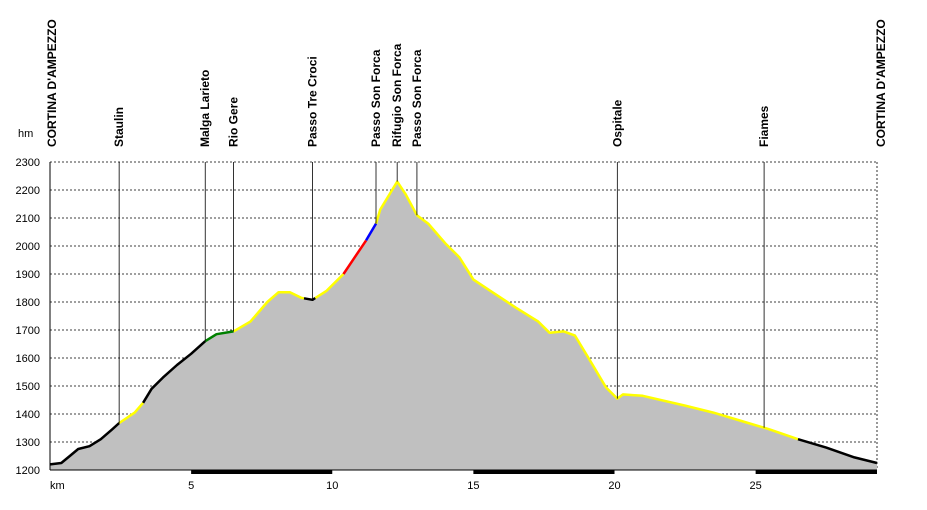 This screenshot has height=510, width=927. I want to click on waypoint-label: Staulin, so click(119, 127).